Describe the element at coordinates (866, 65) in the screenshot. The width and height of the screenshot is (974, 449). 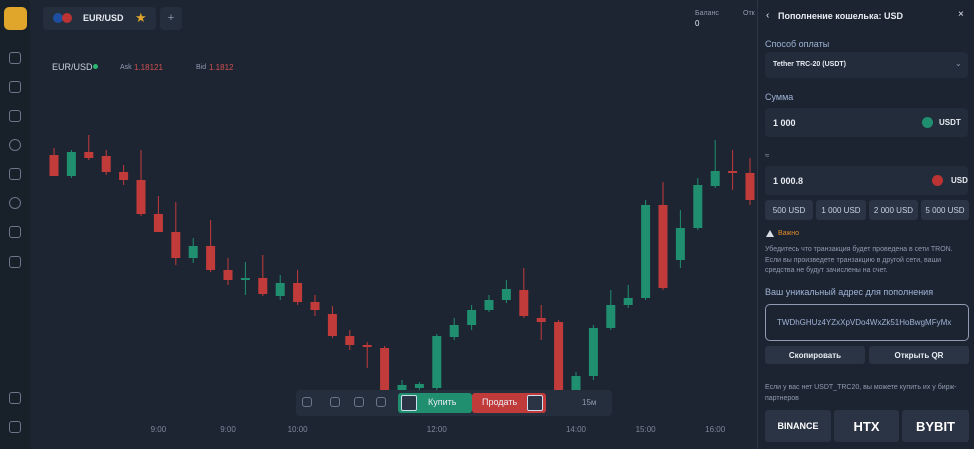
I see `method-select: Tether TRC-20 (USDT) ⌄` at that location.